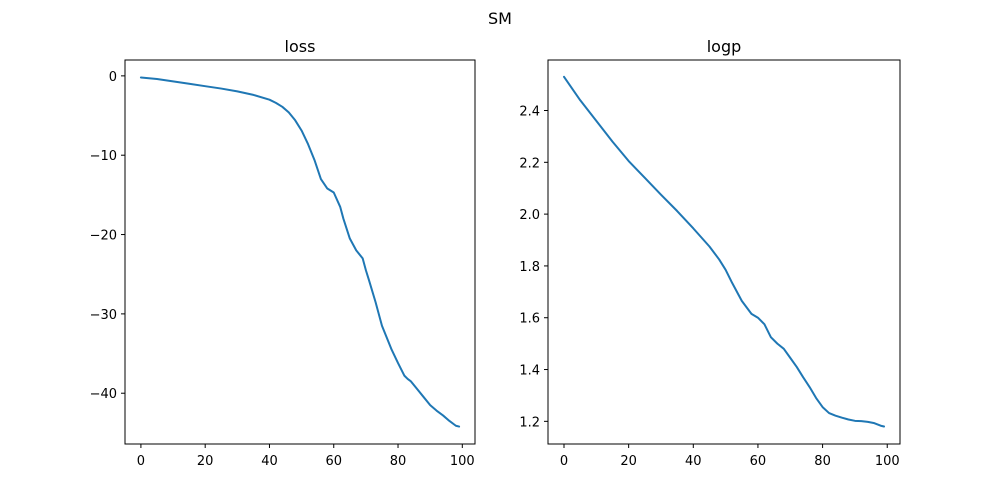  Describe the element at coordinates (529, 422) in the screenshot. I see `y-tick-label: 1.2` at that location.